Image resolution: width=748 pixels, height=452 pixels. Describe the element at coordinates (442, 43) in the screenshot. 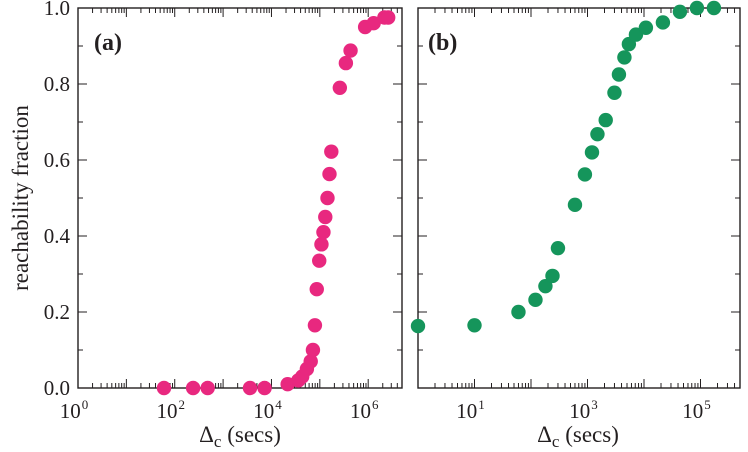

I see `panel-label: (b)` at that location.